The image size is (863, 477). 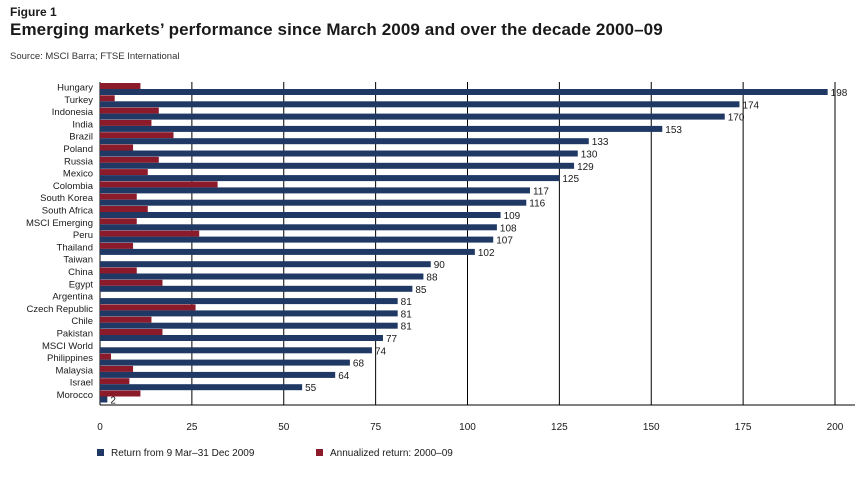 I want to click on category-label: India, so click(x=82, y=124).